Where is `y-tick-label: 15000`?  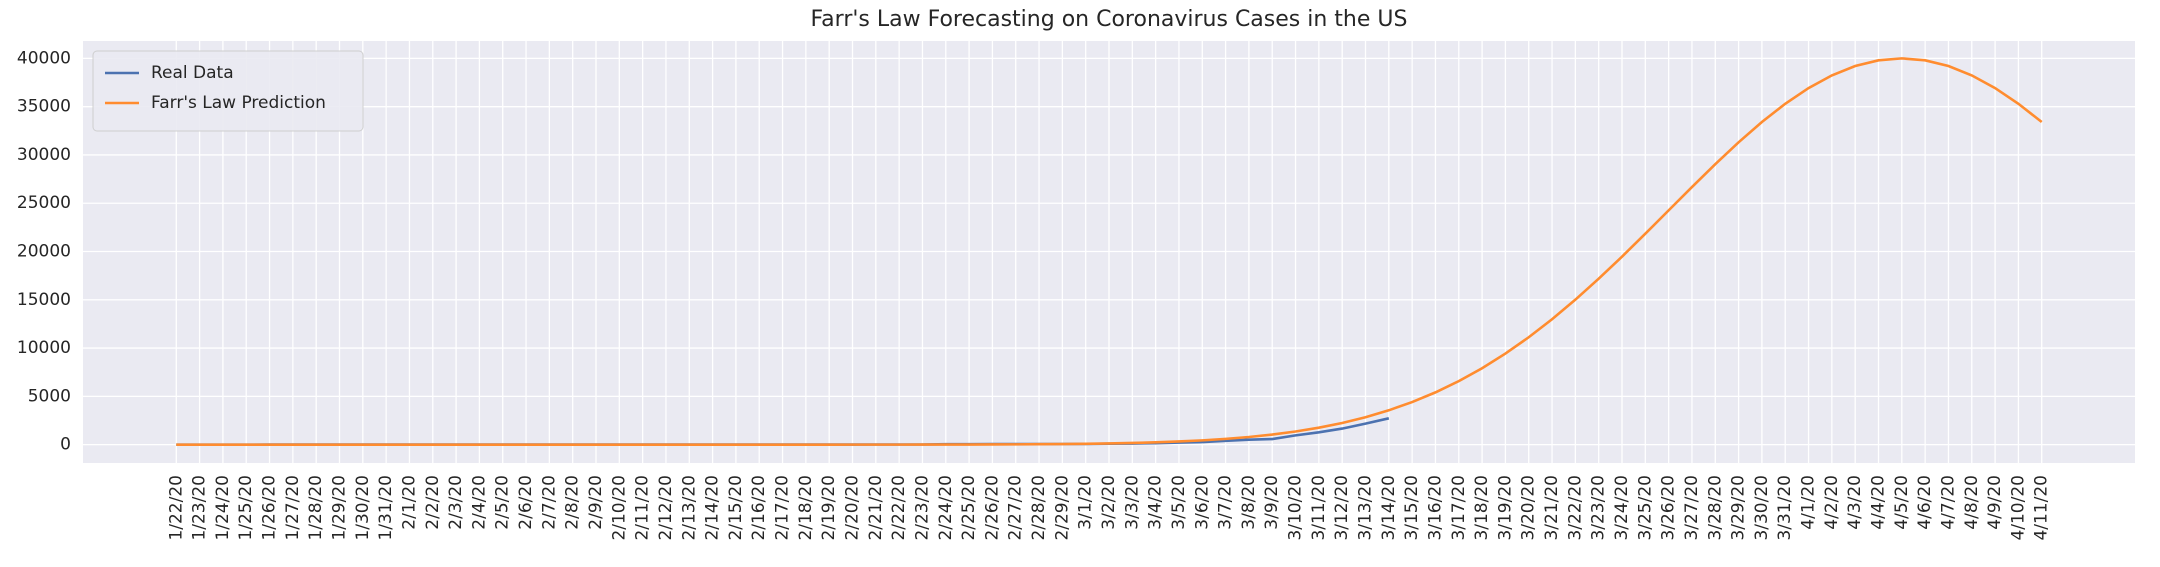
y-tick-label: 15000 is located at coordinates (44, 300).